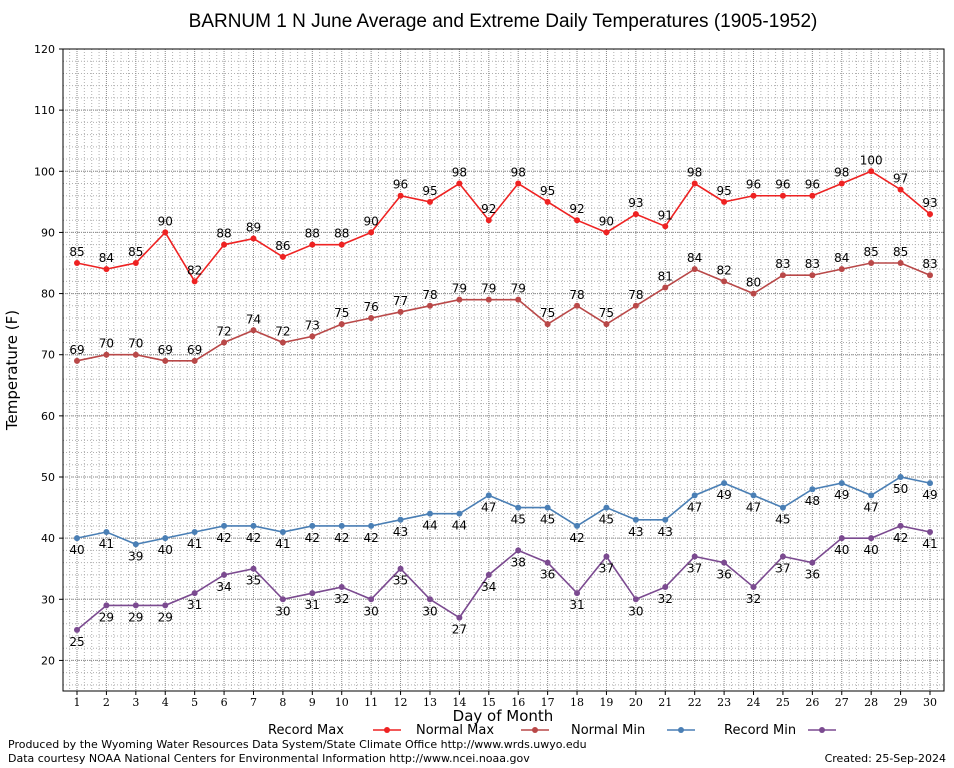  Describe the element at coordinates (782, 264) in the screenshot. I see `data-label: 83` at that location.